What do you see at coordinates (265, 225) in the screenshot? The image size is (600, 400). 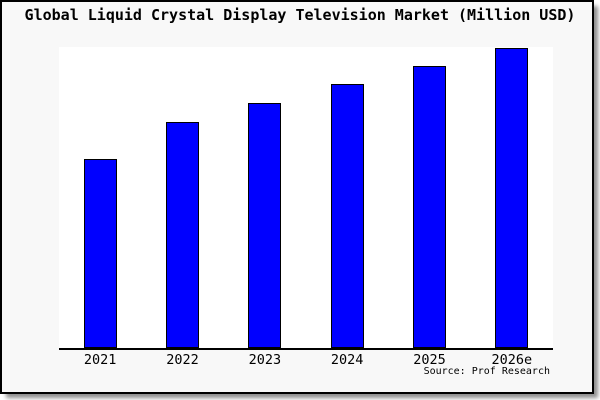 I see `bar-2023` at bounding box center [265, 225].